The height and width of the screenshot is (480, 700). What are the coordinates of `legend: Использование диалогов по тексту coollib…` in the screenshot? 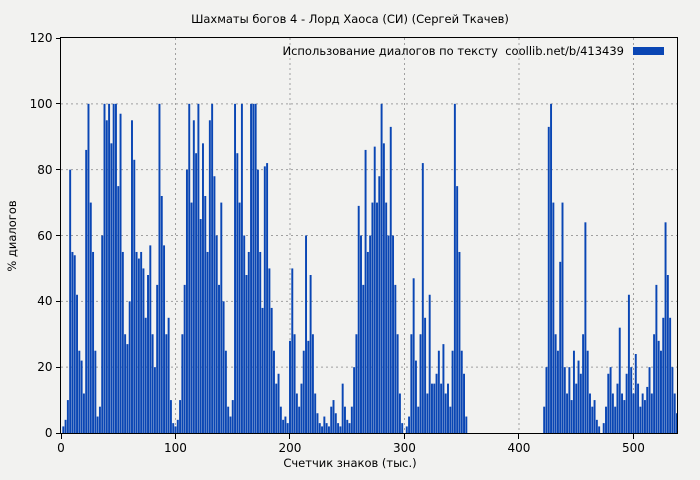 It's located at (473, 51).